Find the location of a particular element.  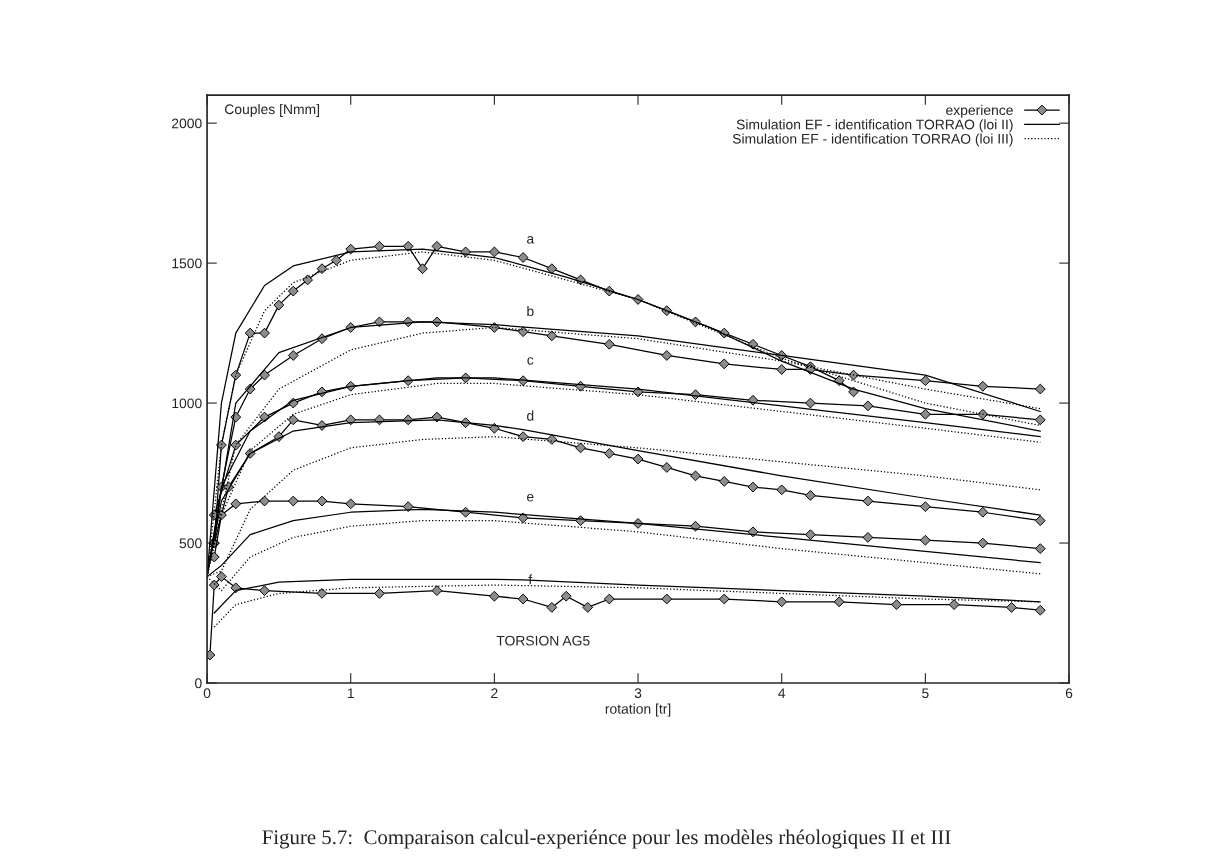

y-tick-label: 0 is located at coordinates (198, 683).